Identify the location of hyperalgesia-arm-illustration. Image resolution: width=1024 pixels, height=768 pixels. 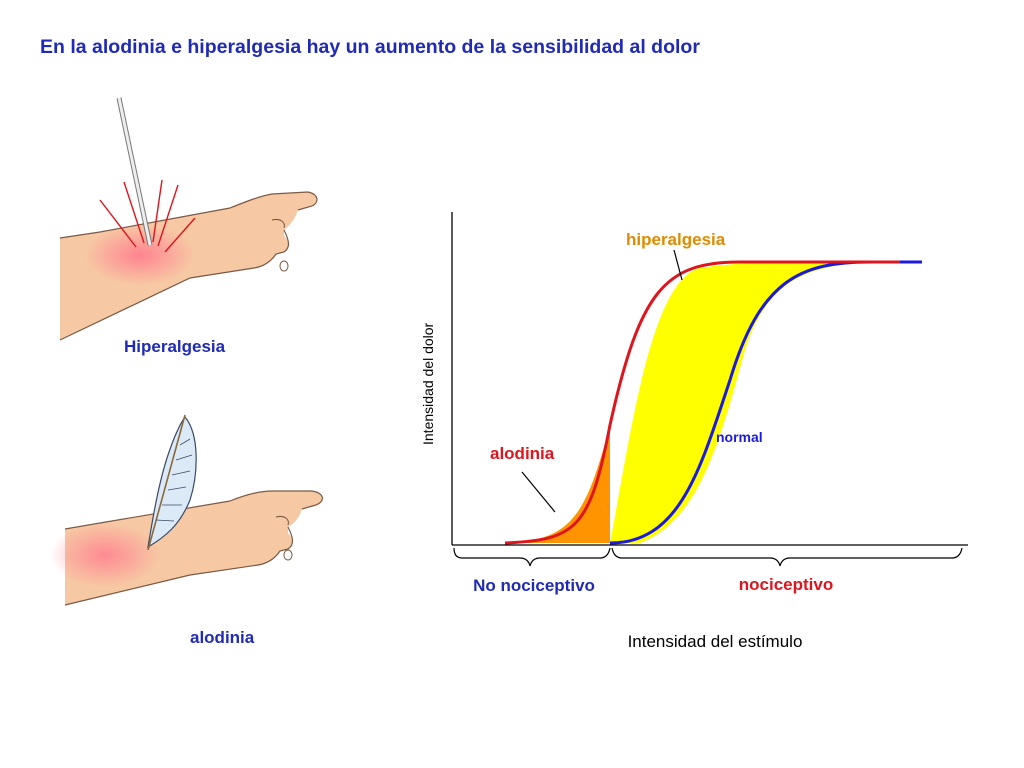
(188, 219).